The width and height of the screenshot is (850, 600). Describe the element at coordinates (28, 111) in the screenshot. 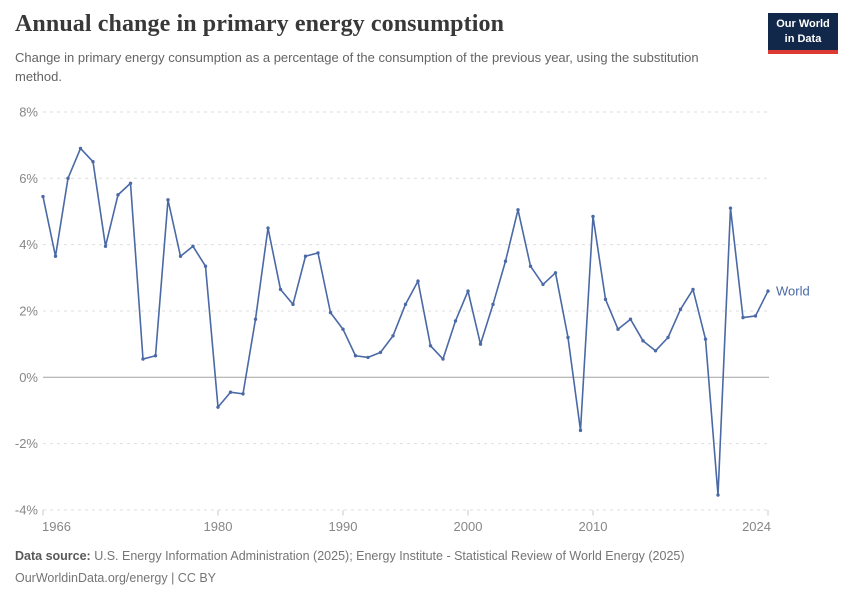

I see `y-tick-label: 8%` at that location.